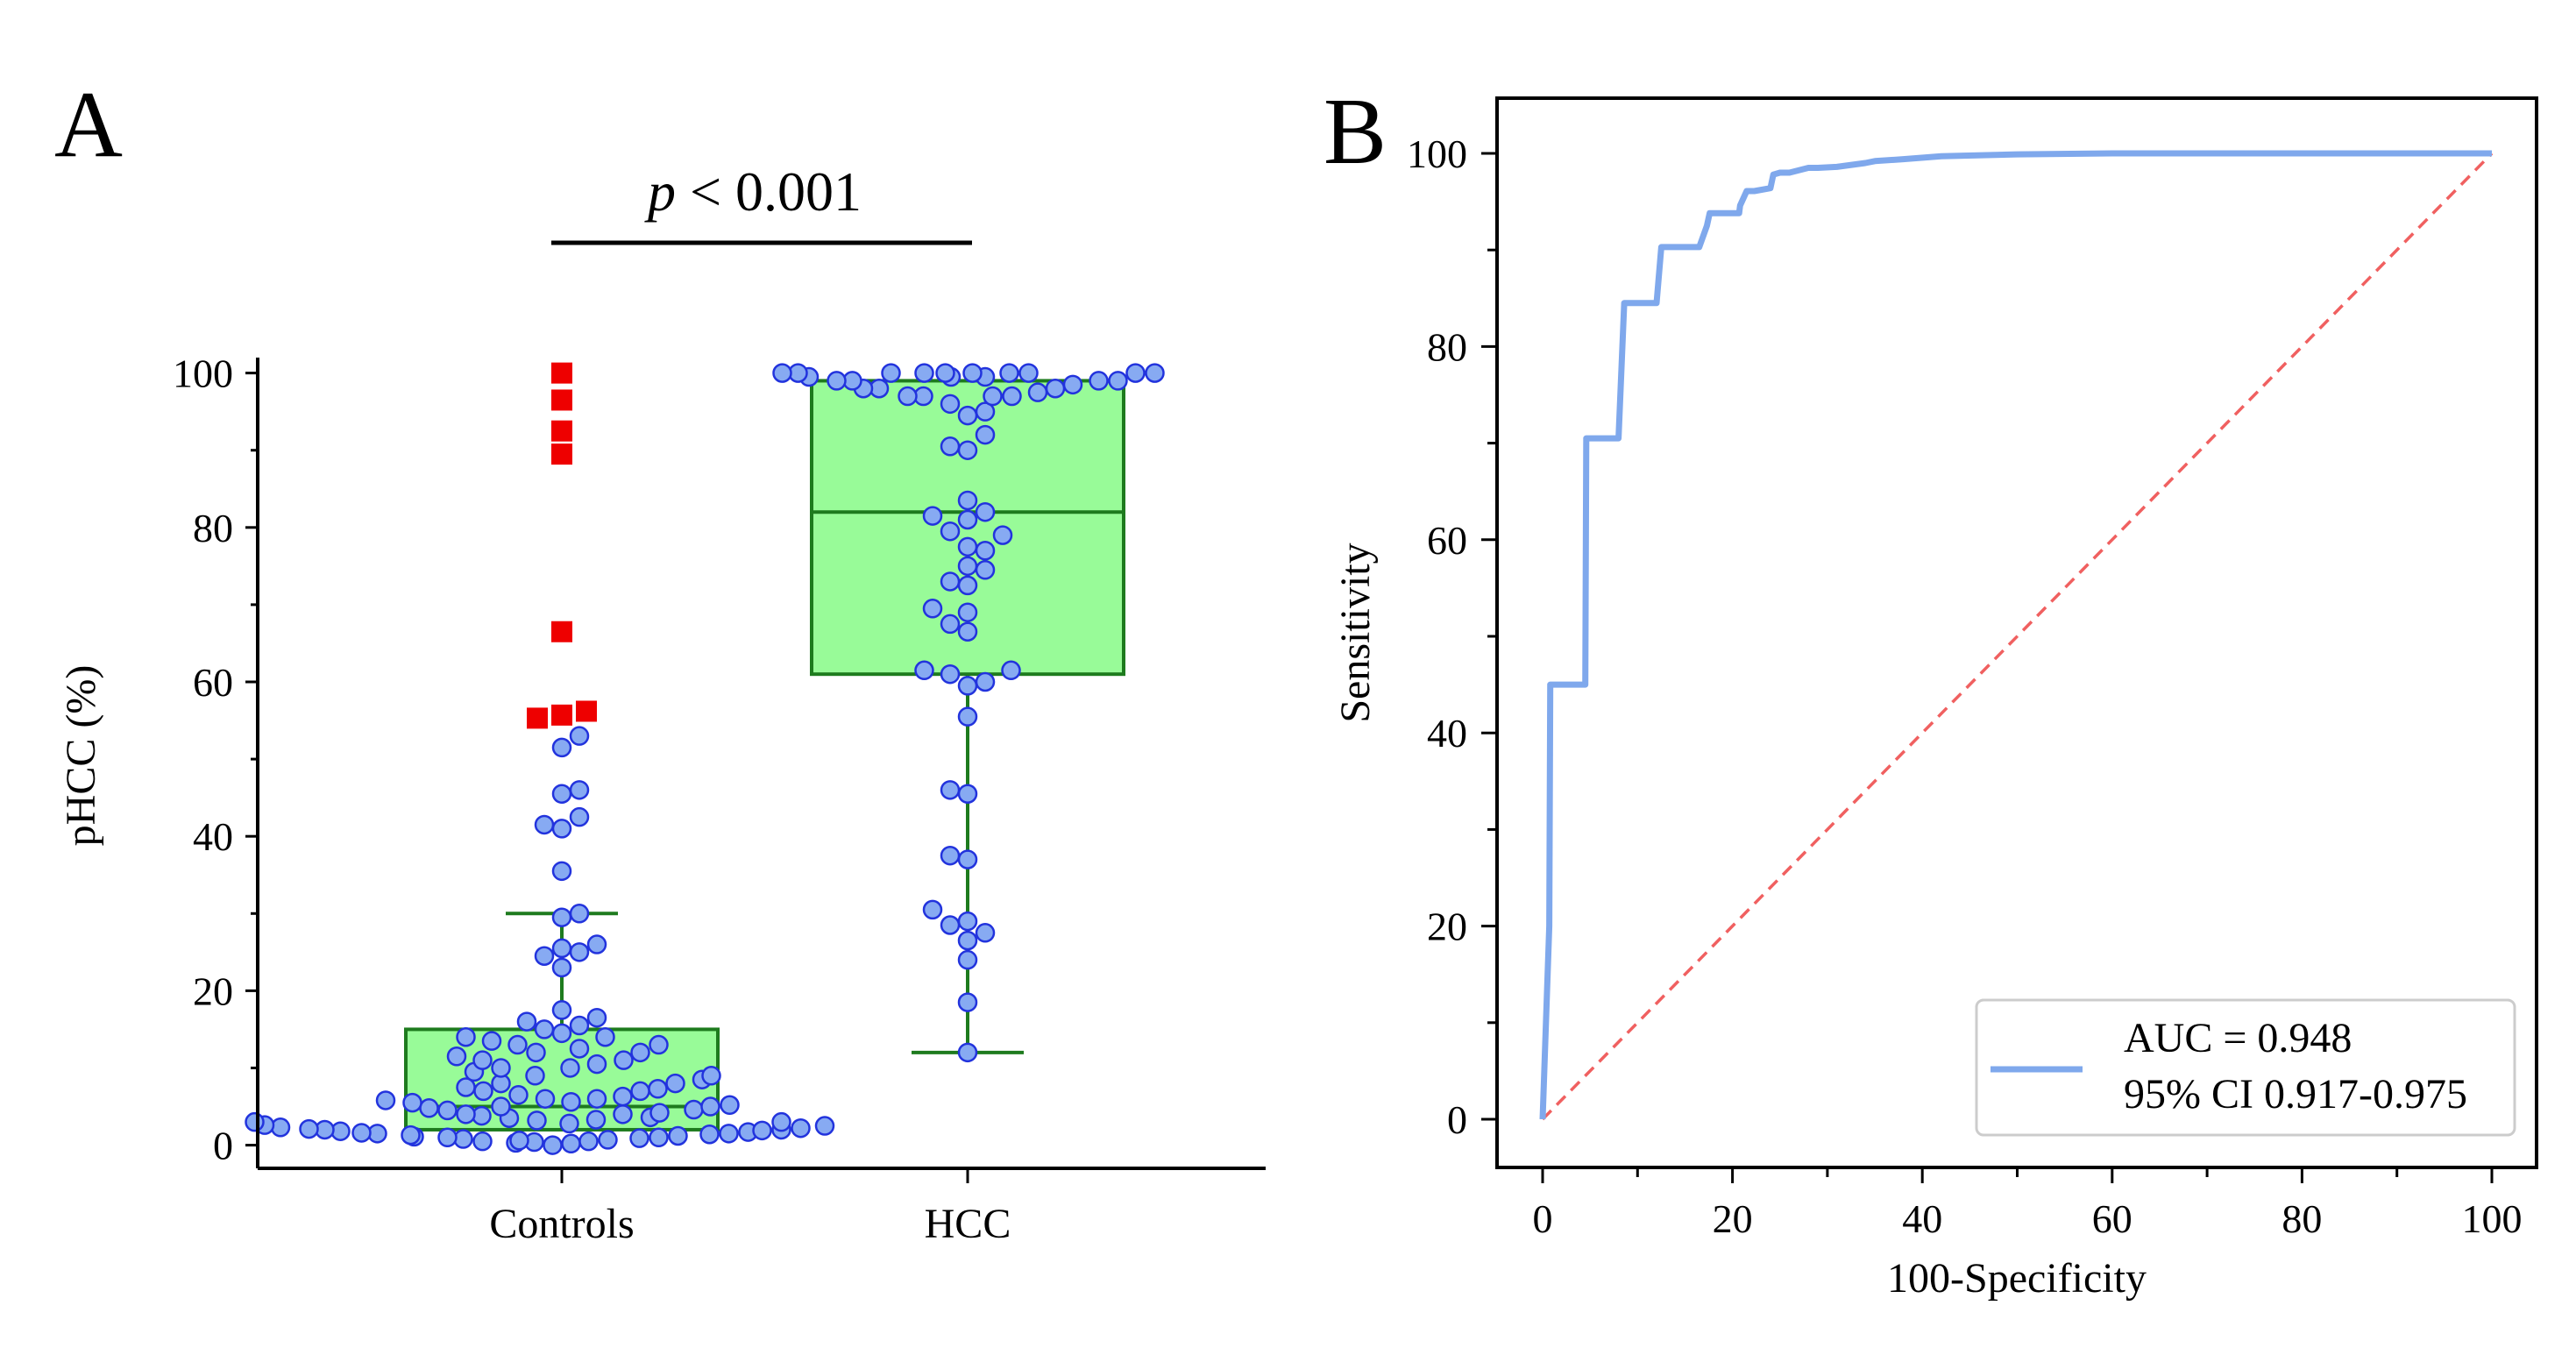 The image size is (2576, 1348). What do you see at coordinates (2017, 1278) in the screenshot?
I see `x-axis-label: 100-Specificity` at bounding box center [2017, 1278].